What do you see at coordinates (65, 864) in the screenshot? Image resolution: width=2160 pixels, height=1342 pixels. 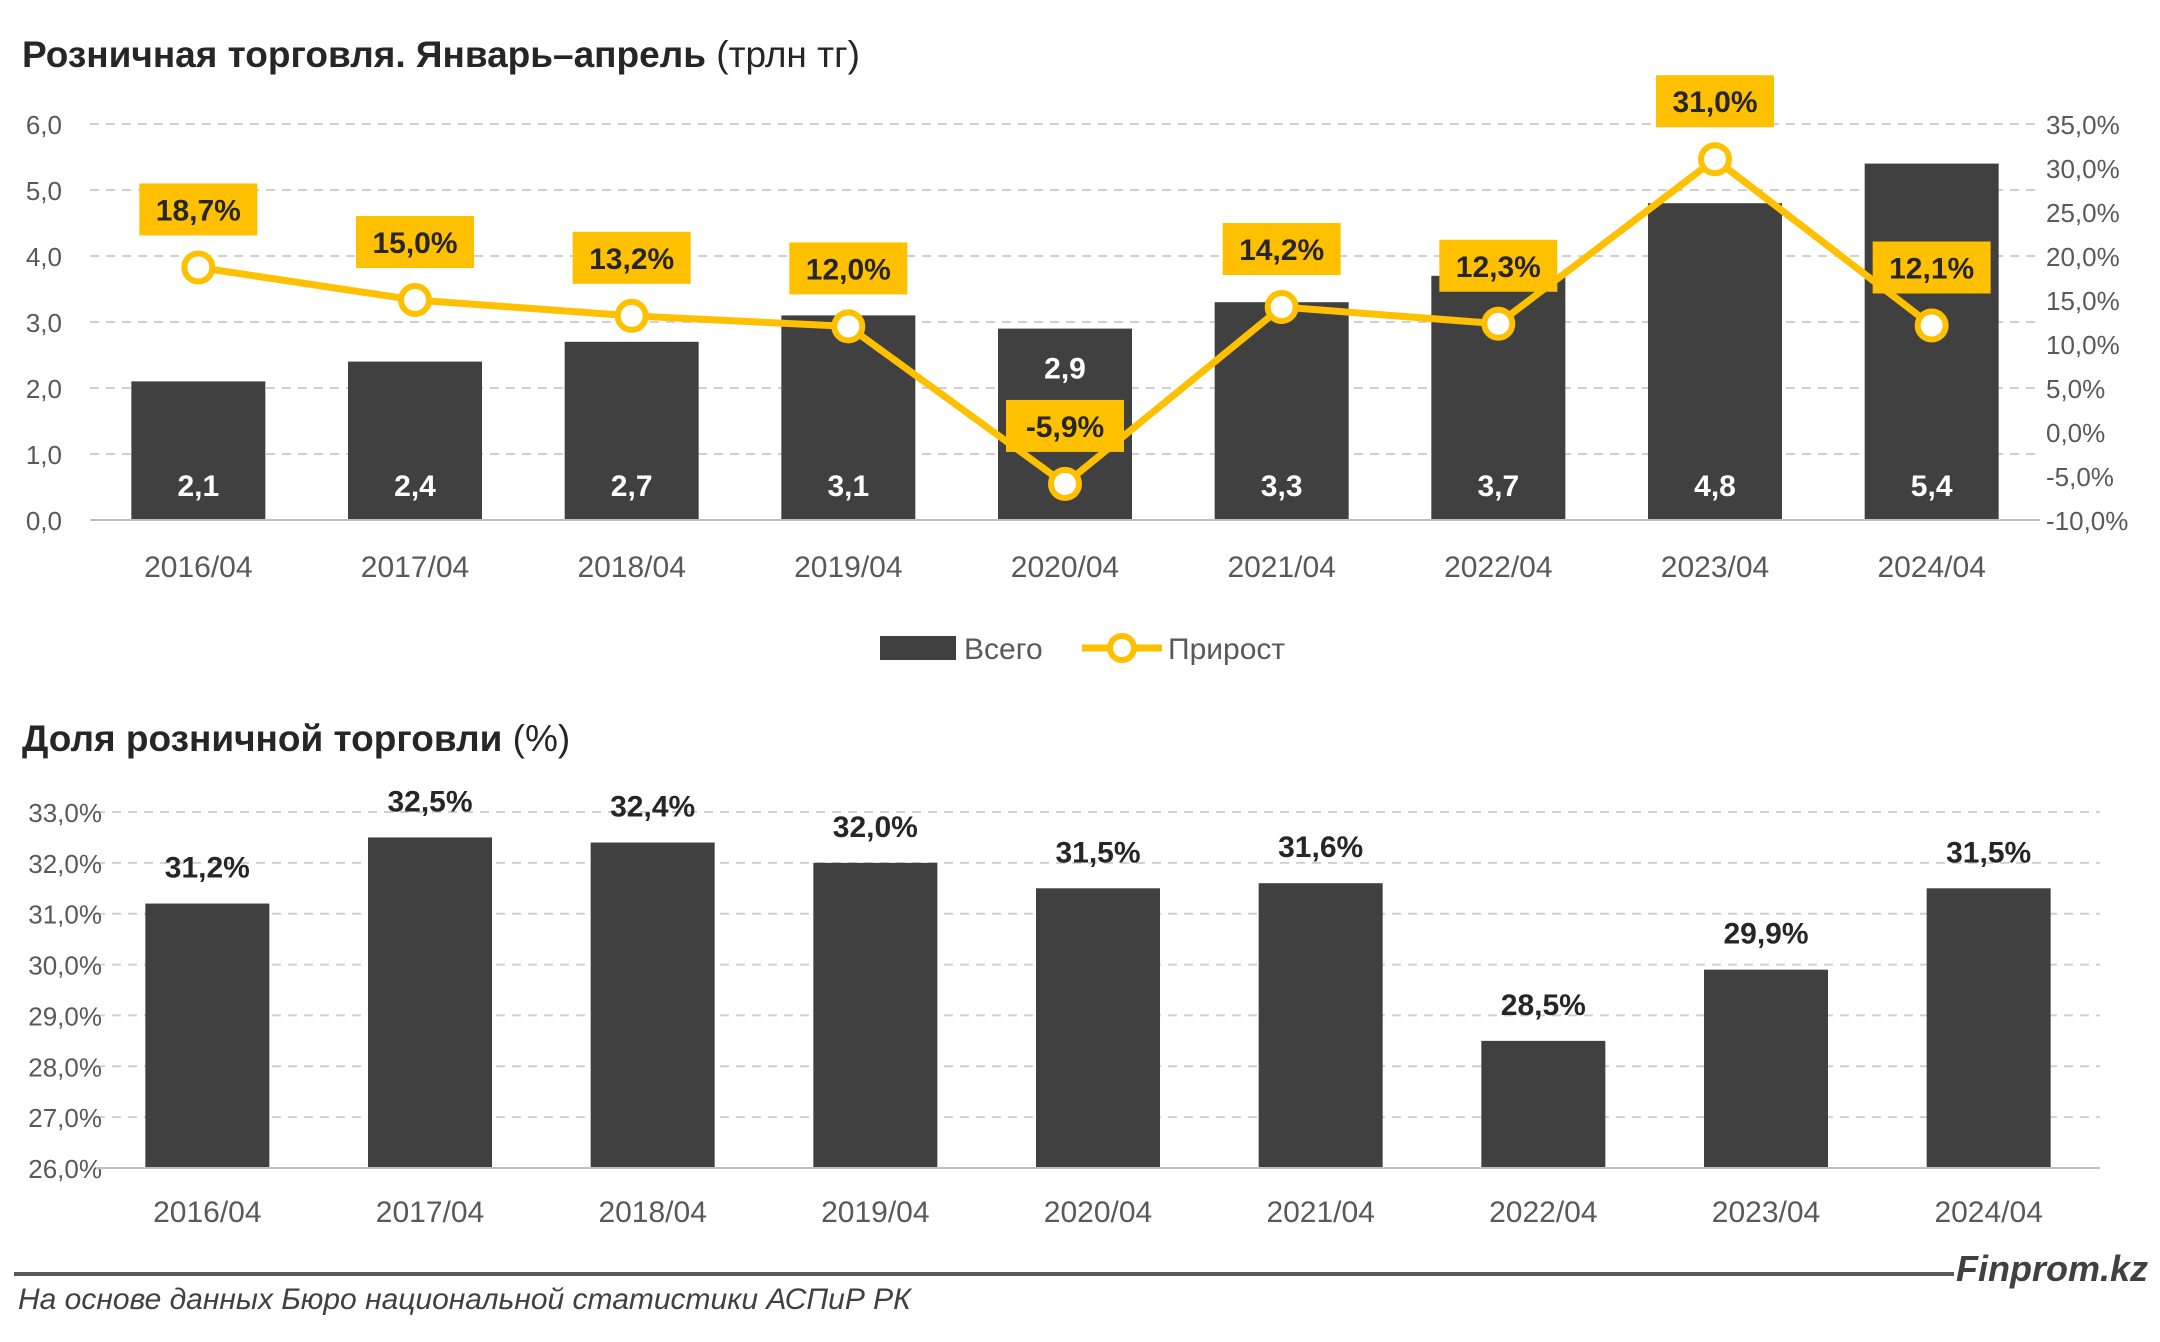 I see `y-tick-label: 32,0%` at bounding box center [65, 864].